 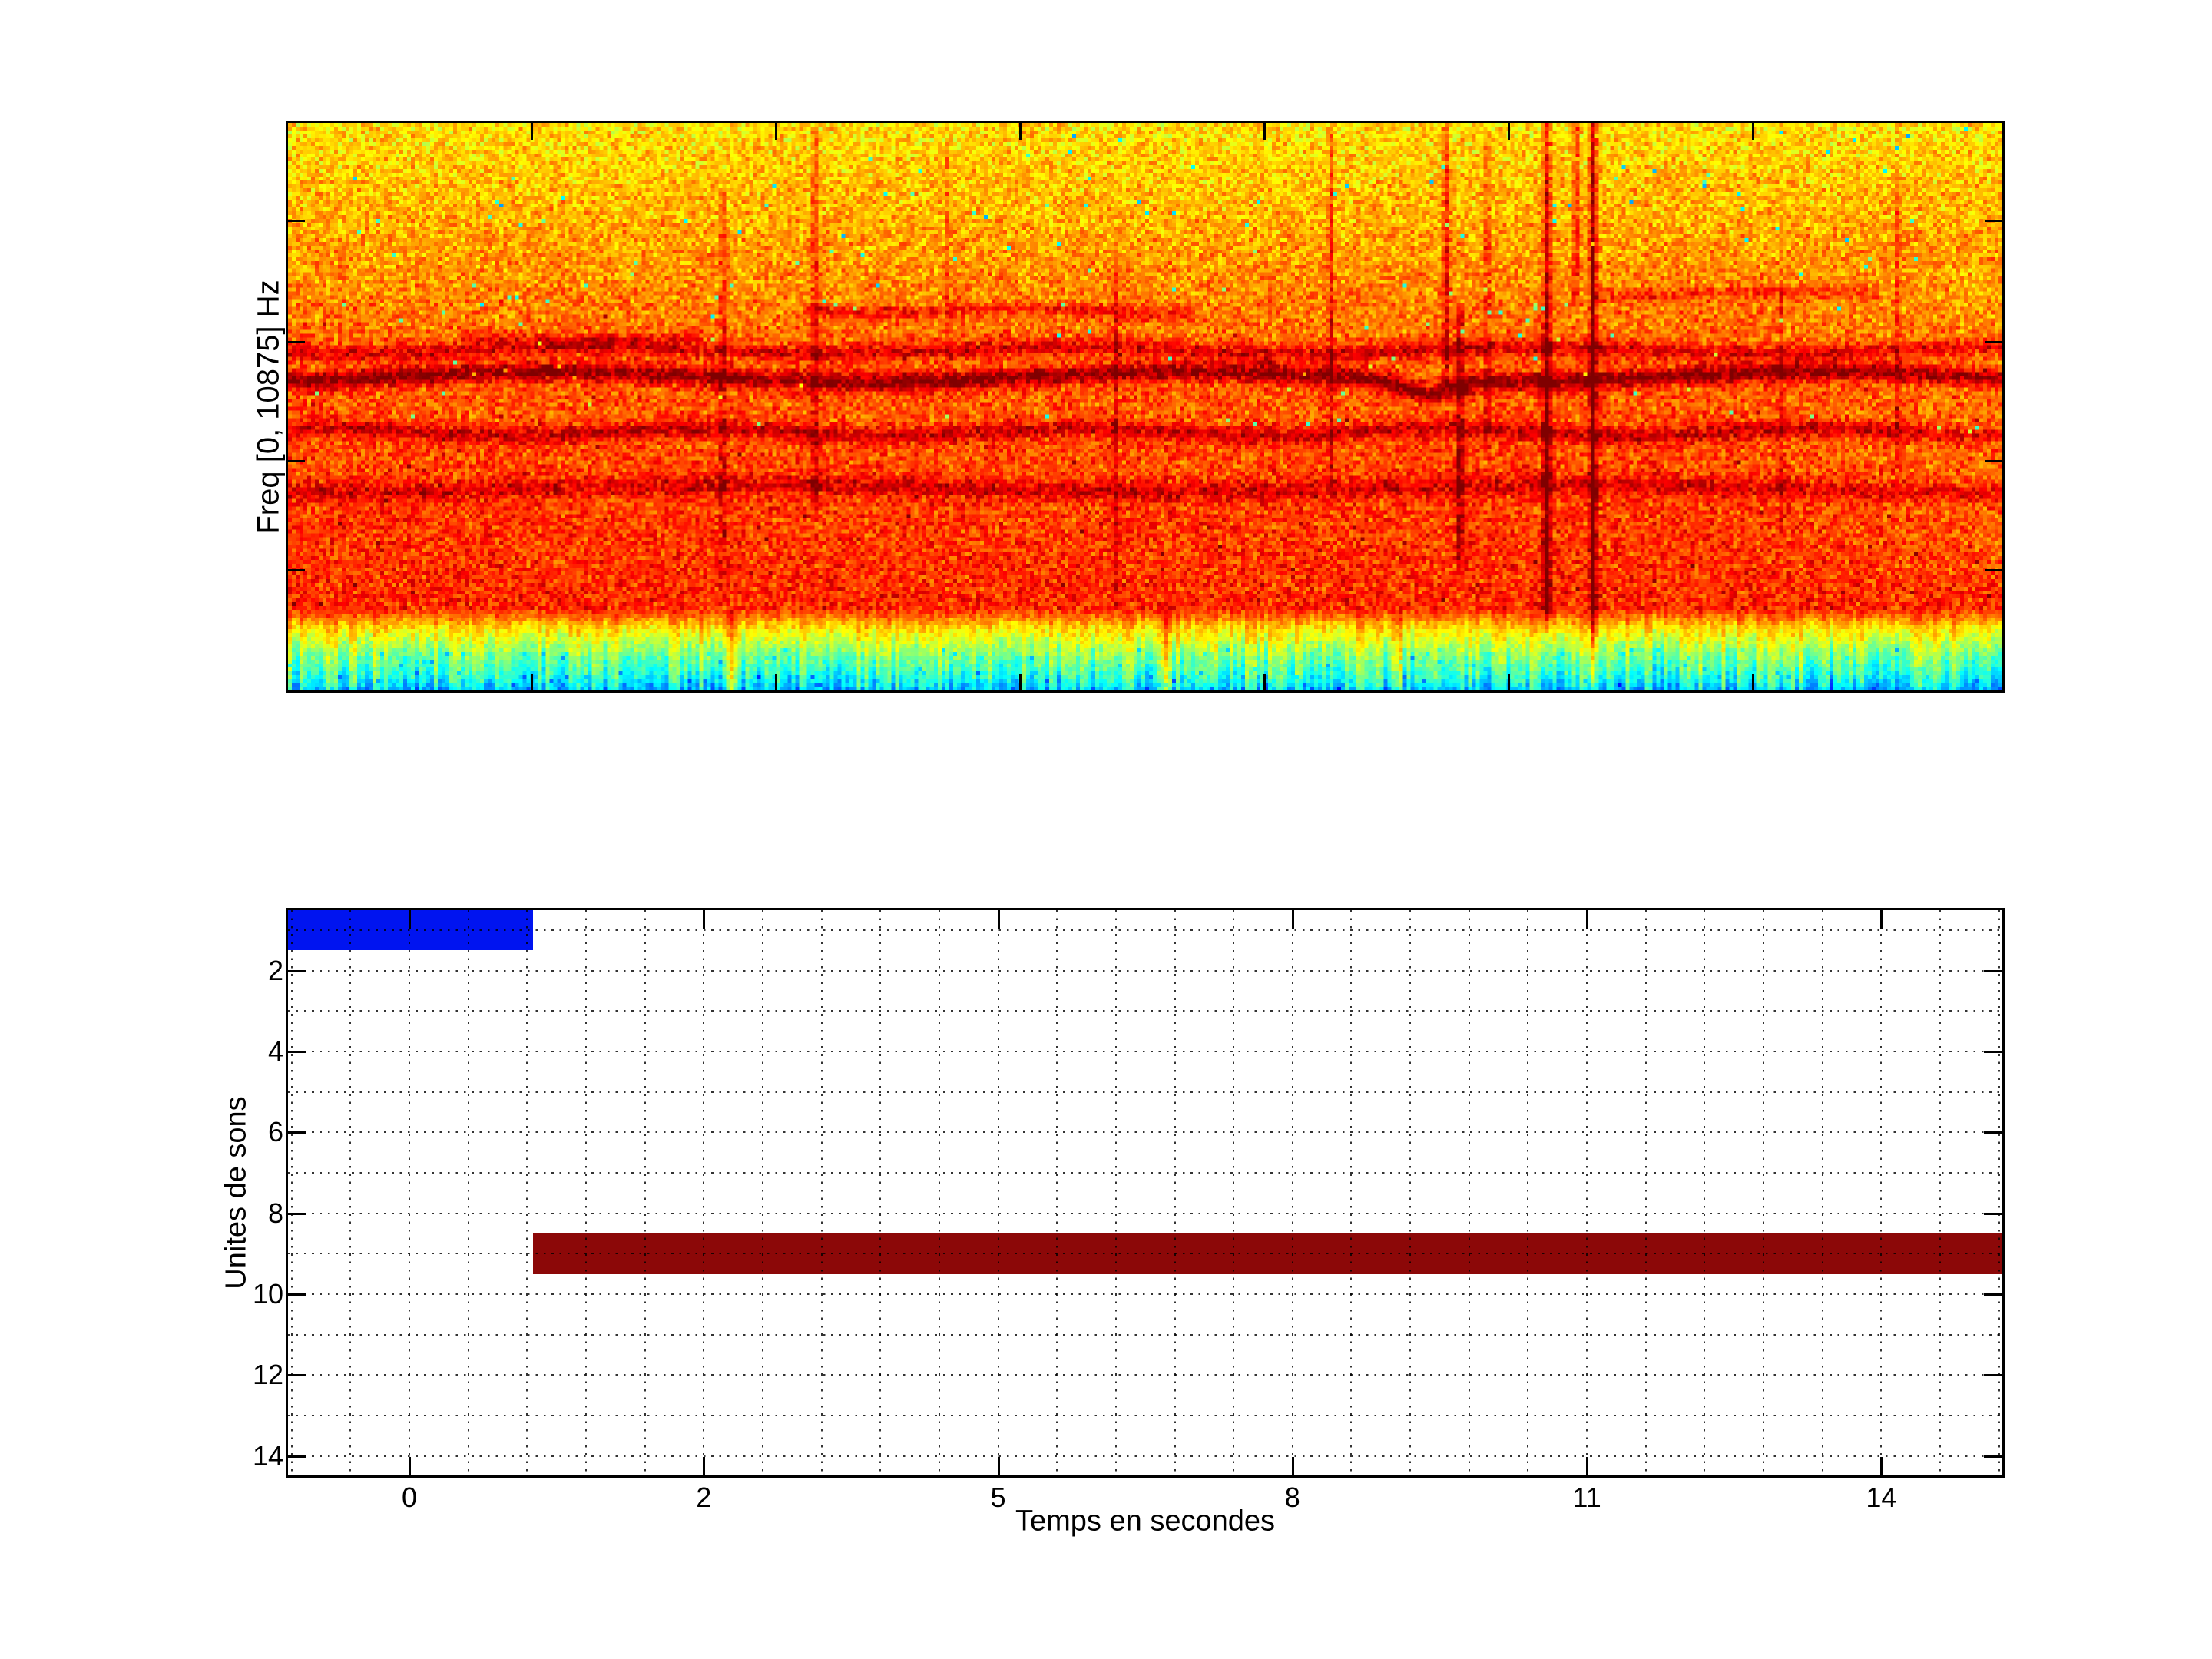 I want to click on timeline-y-tick-label: 12, so click(x=267, y=1375).